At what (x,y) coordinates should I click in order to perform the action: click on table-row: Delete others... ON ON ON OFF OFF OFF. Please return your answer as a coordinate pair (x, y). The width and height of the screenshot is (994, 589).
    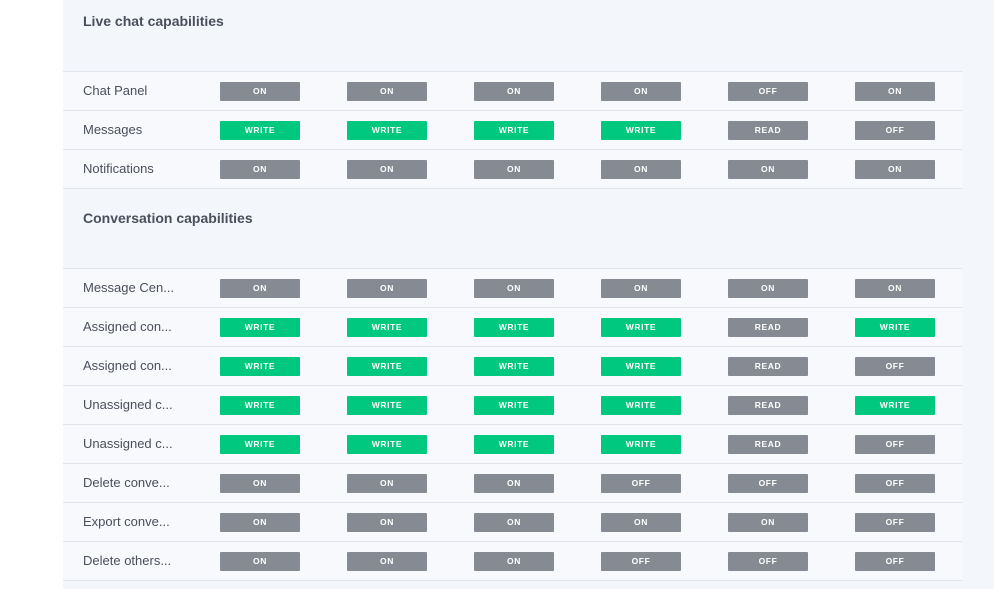
    Looking at the image, I should click on (512, 561).